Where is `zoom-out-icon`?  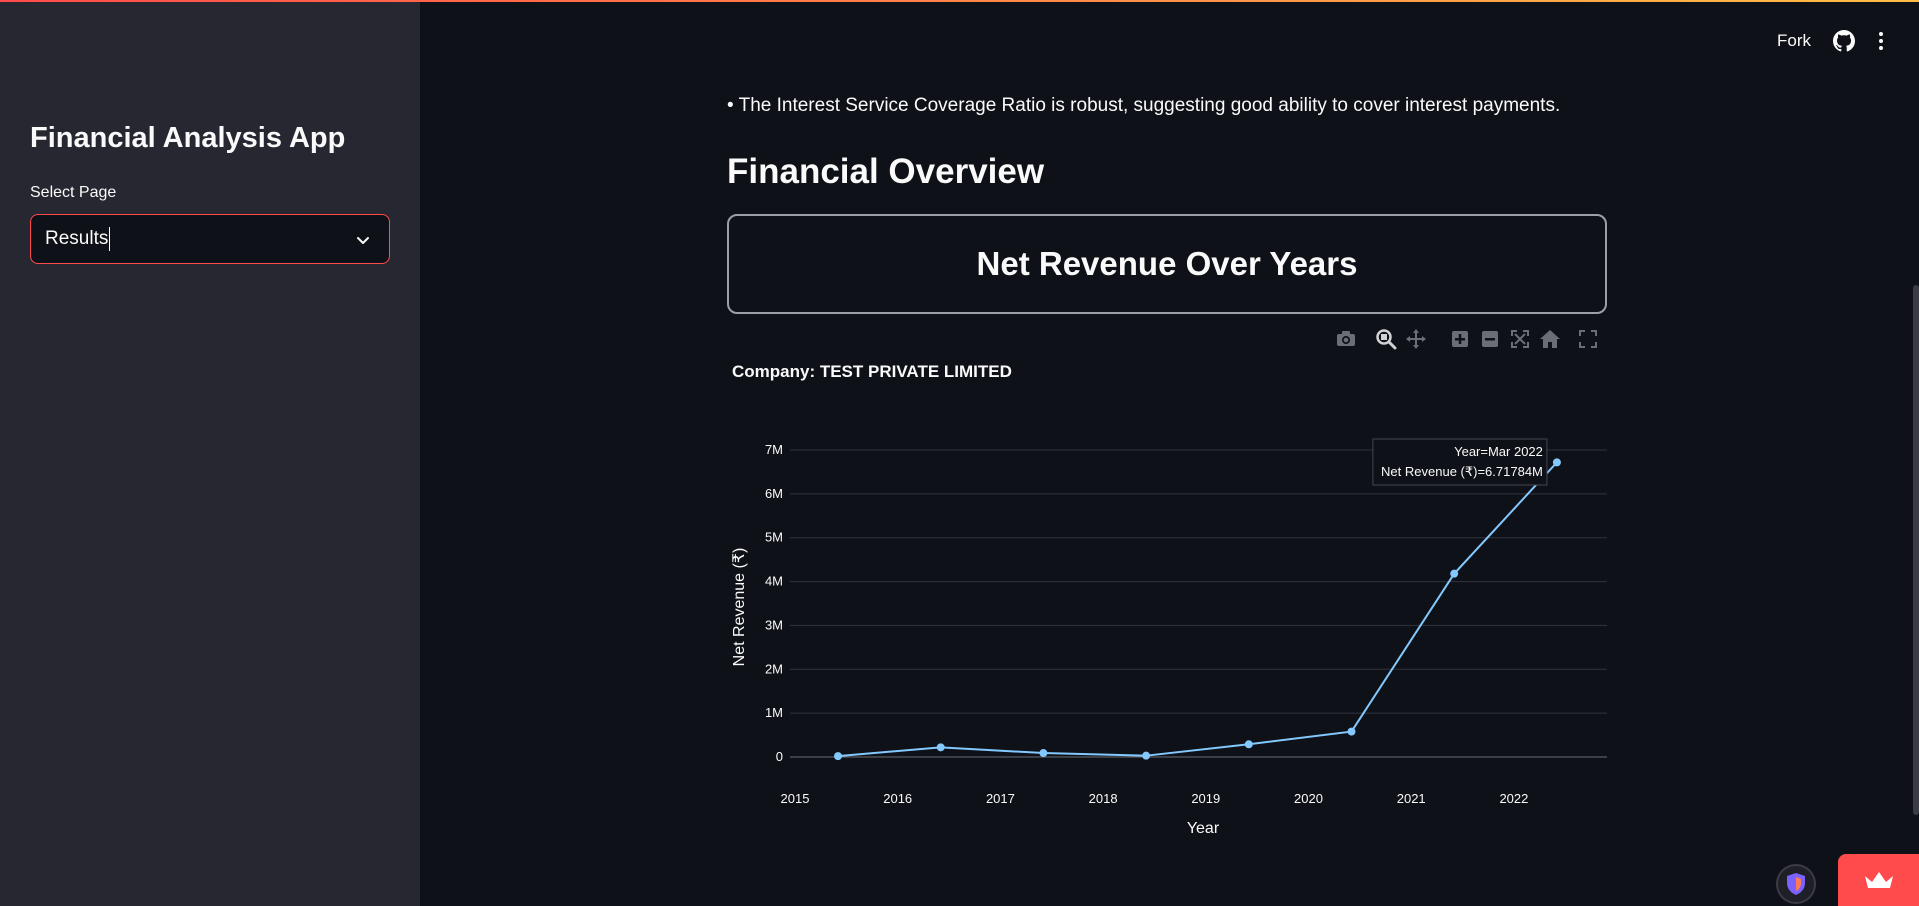
zoom-out-icon is located at coordinates (1490, 339).